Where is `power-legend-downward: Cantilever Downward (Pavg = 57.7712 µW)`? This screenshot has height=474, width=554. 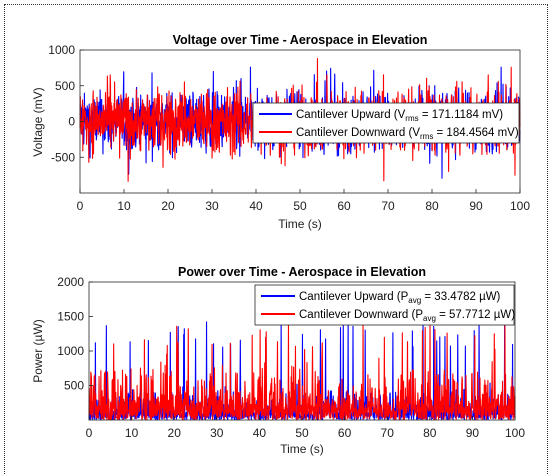
power-legend-downward: Cantilever Downward (Pavg = 57.7712 µW) is located at coordinates (407, 316).